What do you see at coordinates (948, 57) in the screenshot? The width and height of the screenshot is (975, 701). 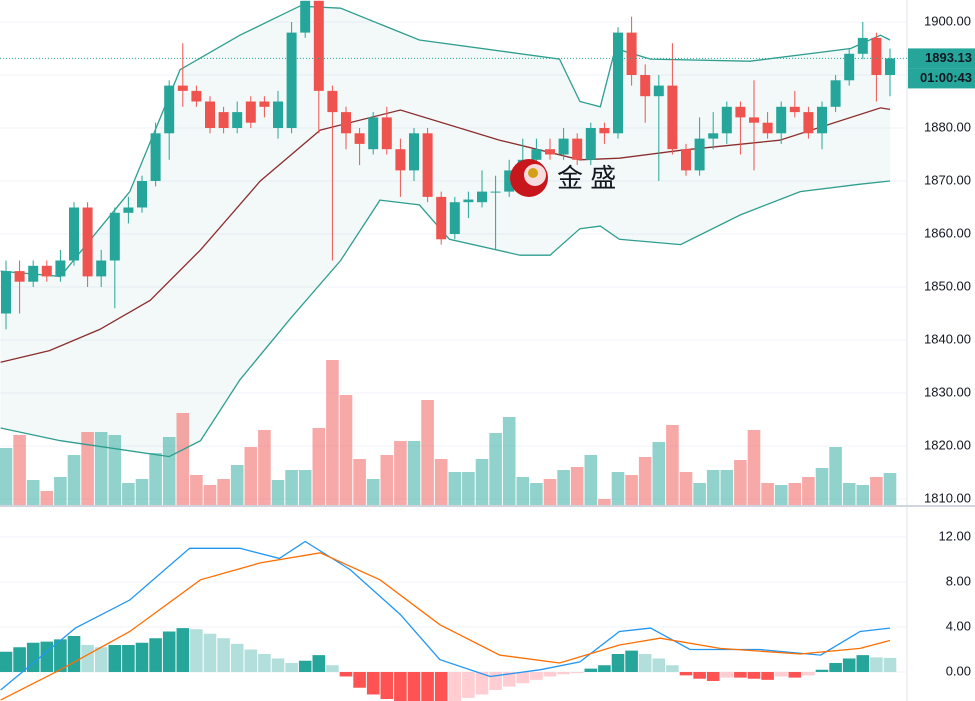 I see `price-tag-label: 1893.13` at bounding box center [948, 57].